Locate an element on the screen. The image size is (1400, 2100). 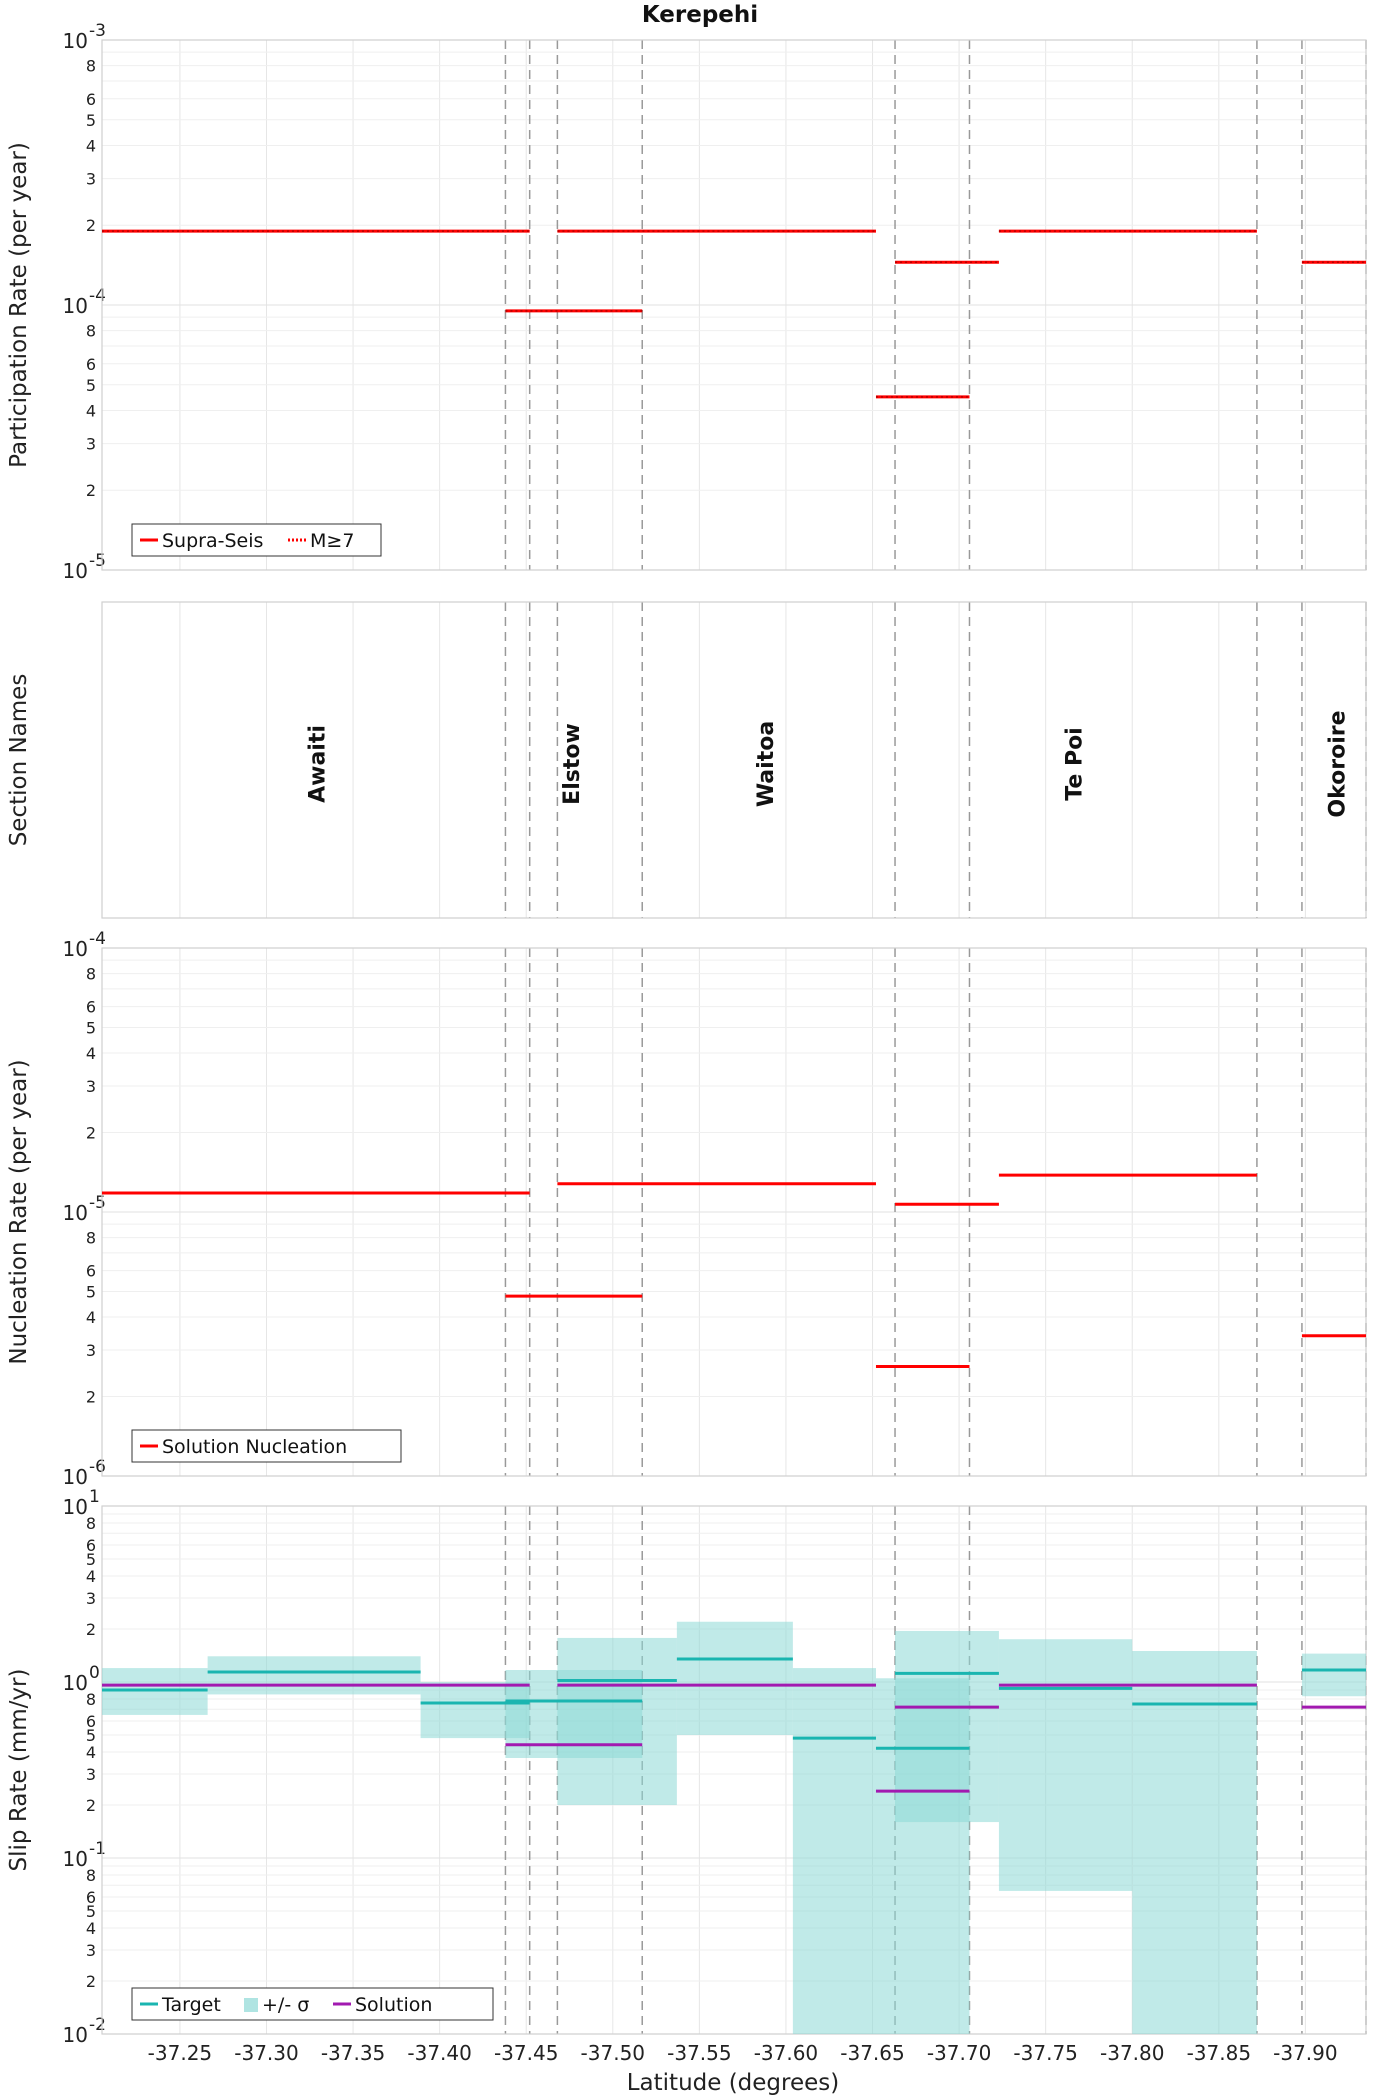
x-tick-label: -37.90 is located at coordinates (1305, 2053).